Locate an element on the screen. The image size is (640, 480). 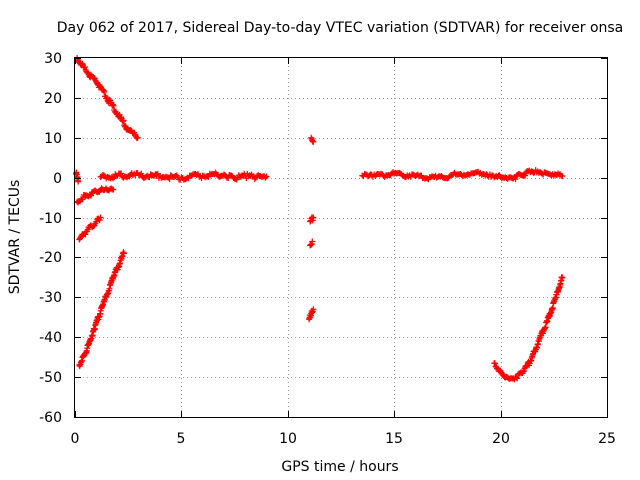
y-tick-label: -40 is located at coordinates (50, 338).